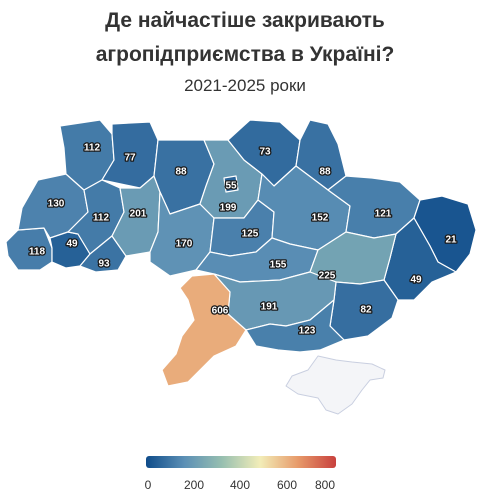 This screenshot has width=490, height=496. I want to click on value-label-luhansk: 21, so click(451, 240).